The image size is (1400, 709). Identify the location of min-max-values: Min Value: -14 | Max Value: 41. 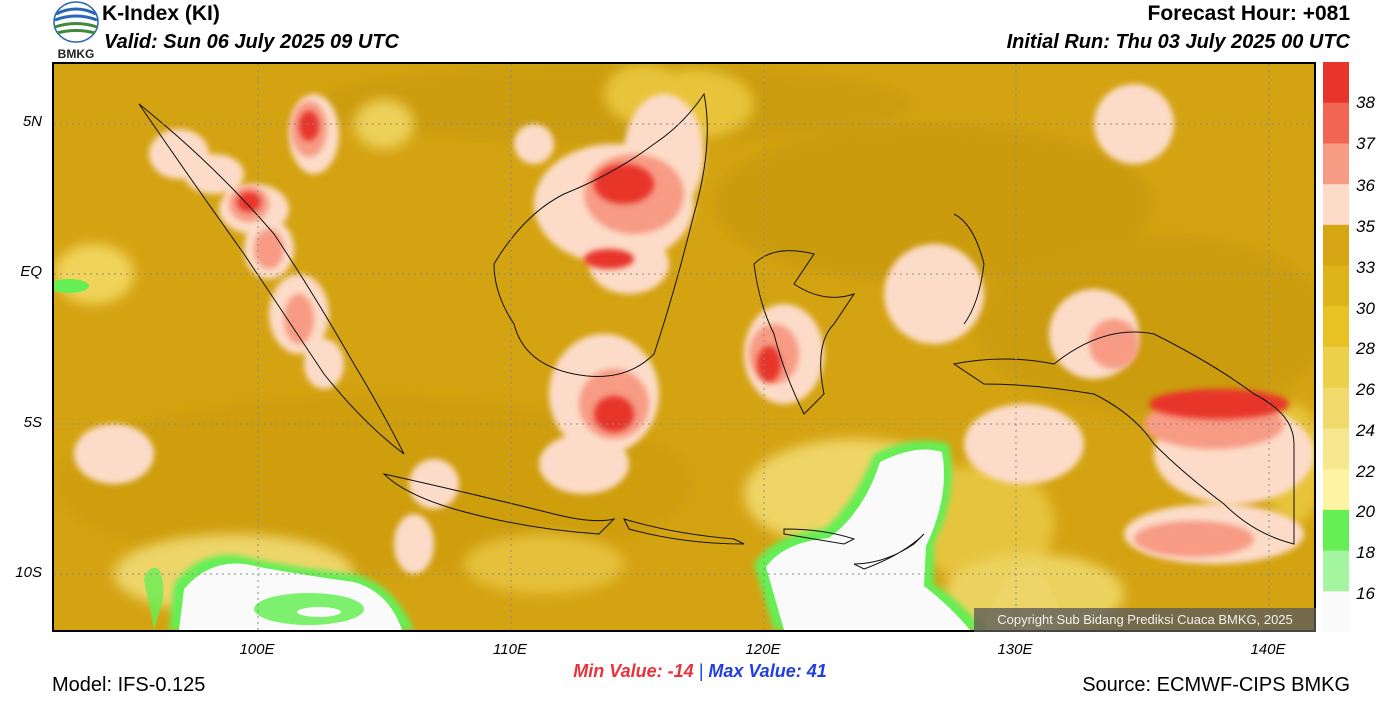
(700, 671).